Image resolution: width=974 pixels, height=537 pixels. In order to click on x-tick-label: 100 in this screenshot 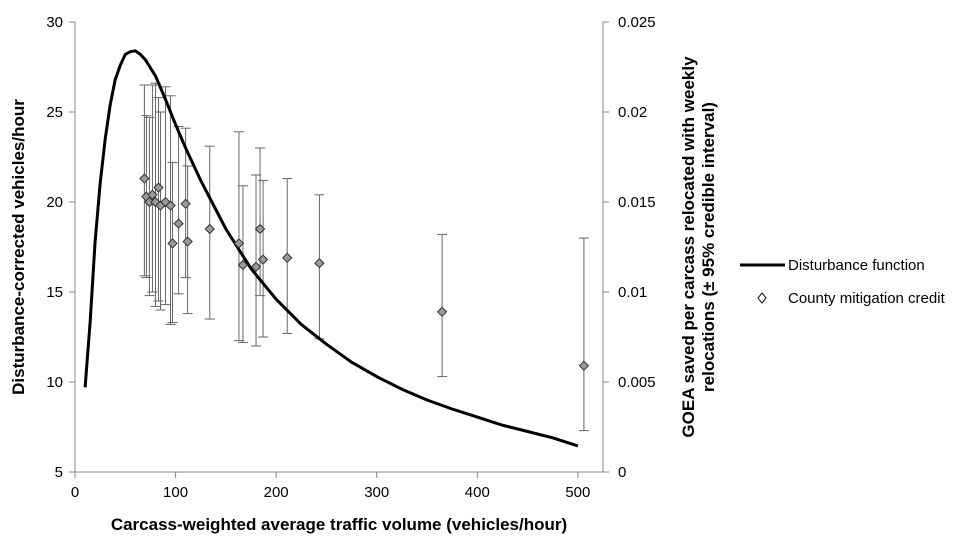, I will do `click(175, 492)`.